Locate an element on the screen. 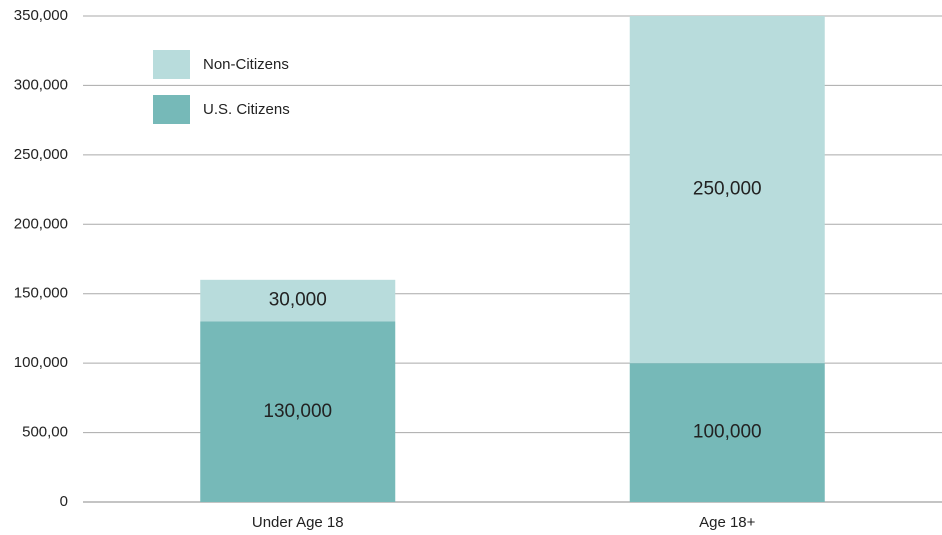 Image resolution: width=942 pixels, height=535 pixels. legend-label: Non-Citizens is located at coordinates (246, 64).